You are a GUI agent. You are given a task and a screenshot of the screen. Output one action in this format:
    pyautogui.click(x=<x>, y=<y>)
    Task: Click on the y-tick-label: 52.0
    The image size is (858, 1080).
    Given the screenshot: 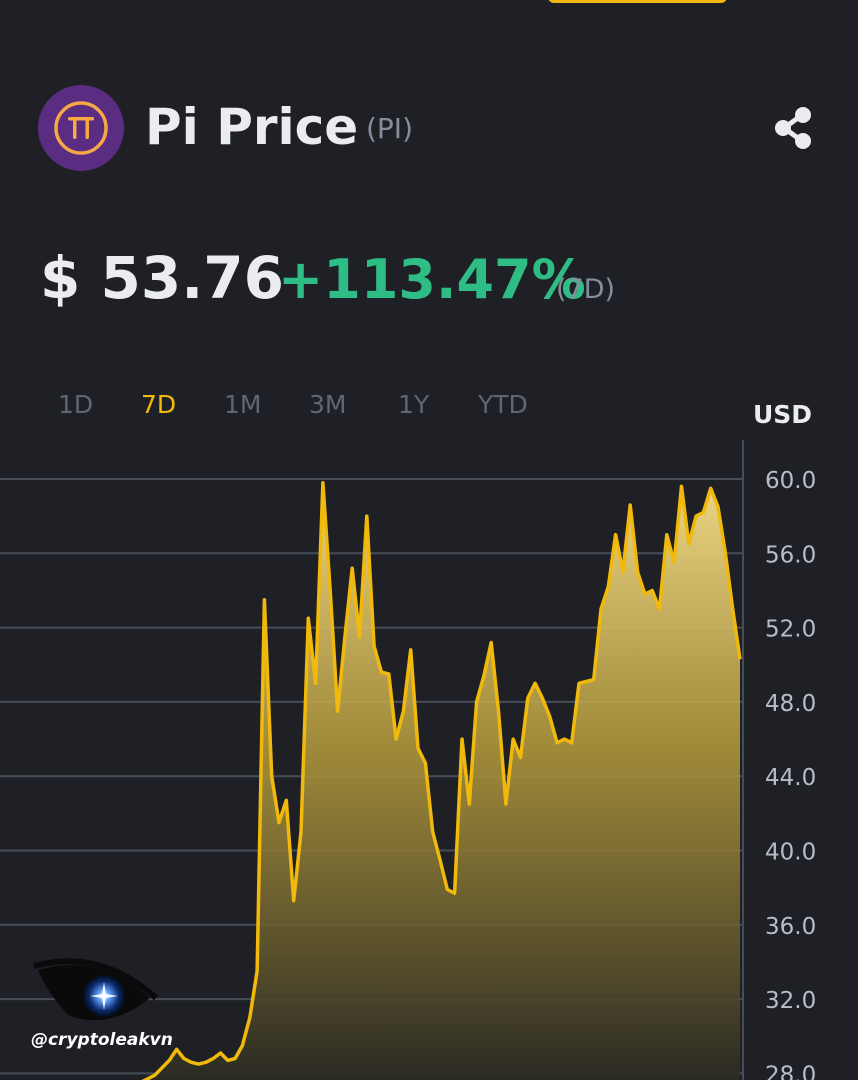 What is the action you would take?
    pyautogui.click(x=790, y=630)
    